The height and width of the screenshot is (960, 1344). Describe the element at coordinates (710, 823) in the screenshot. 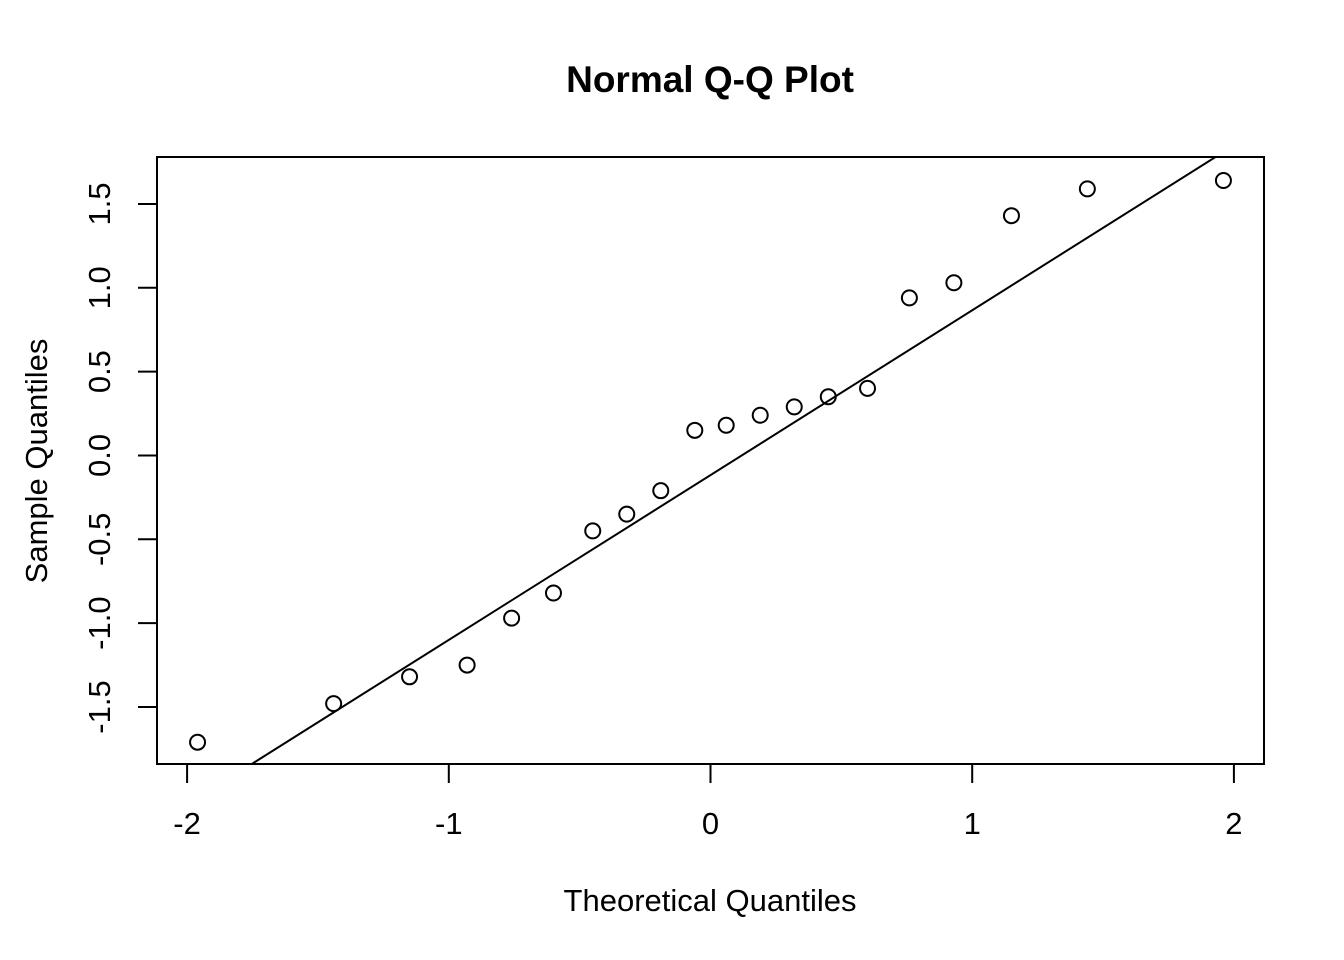

I see `x-tick-label: 0` at that location.